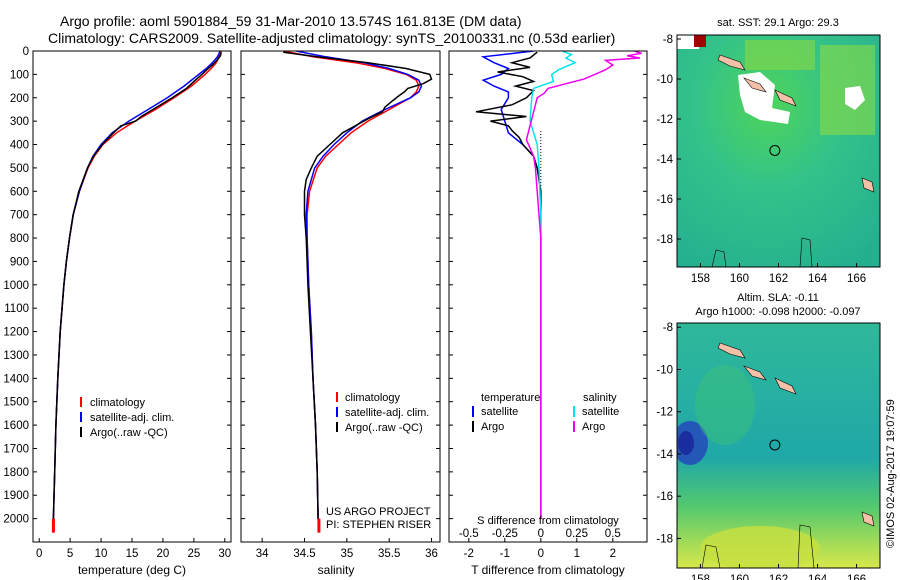 The image size is (900, 580). Describe the element at coordinates (469, 554) in the screenshot. I see `difference-xtick-label: -2` at that location.